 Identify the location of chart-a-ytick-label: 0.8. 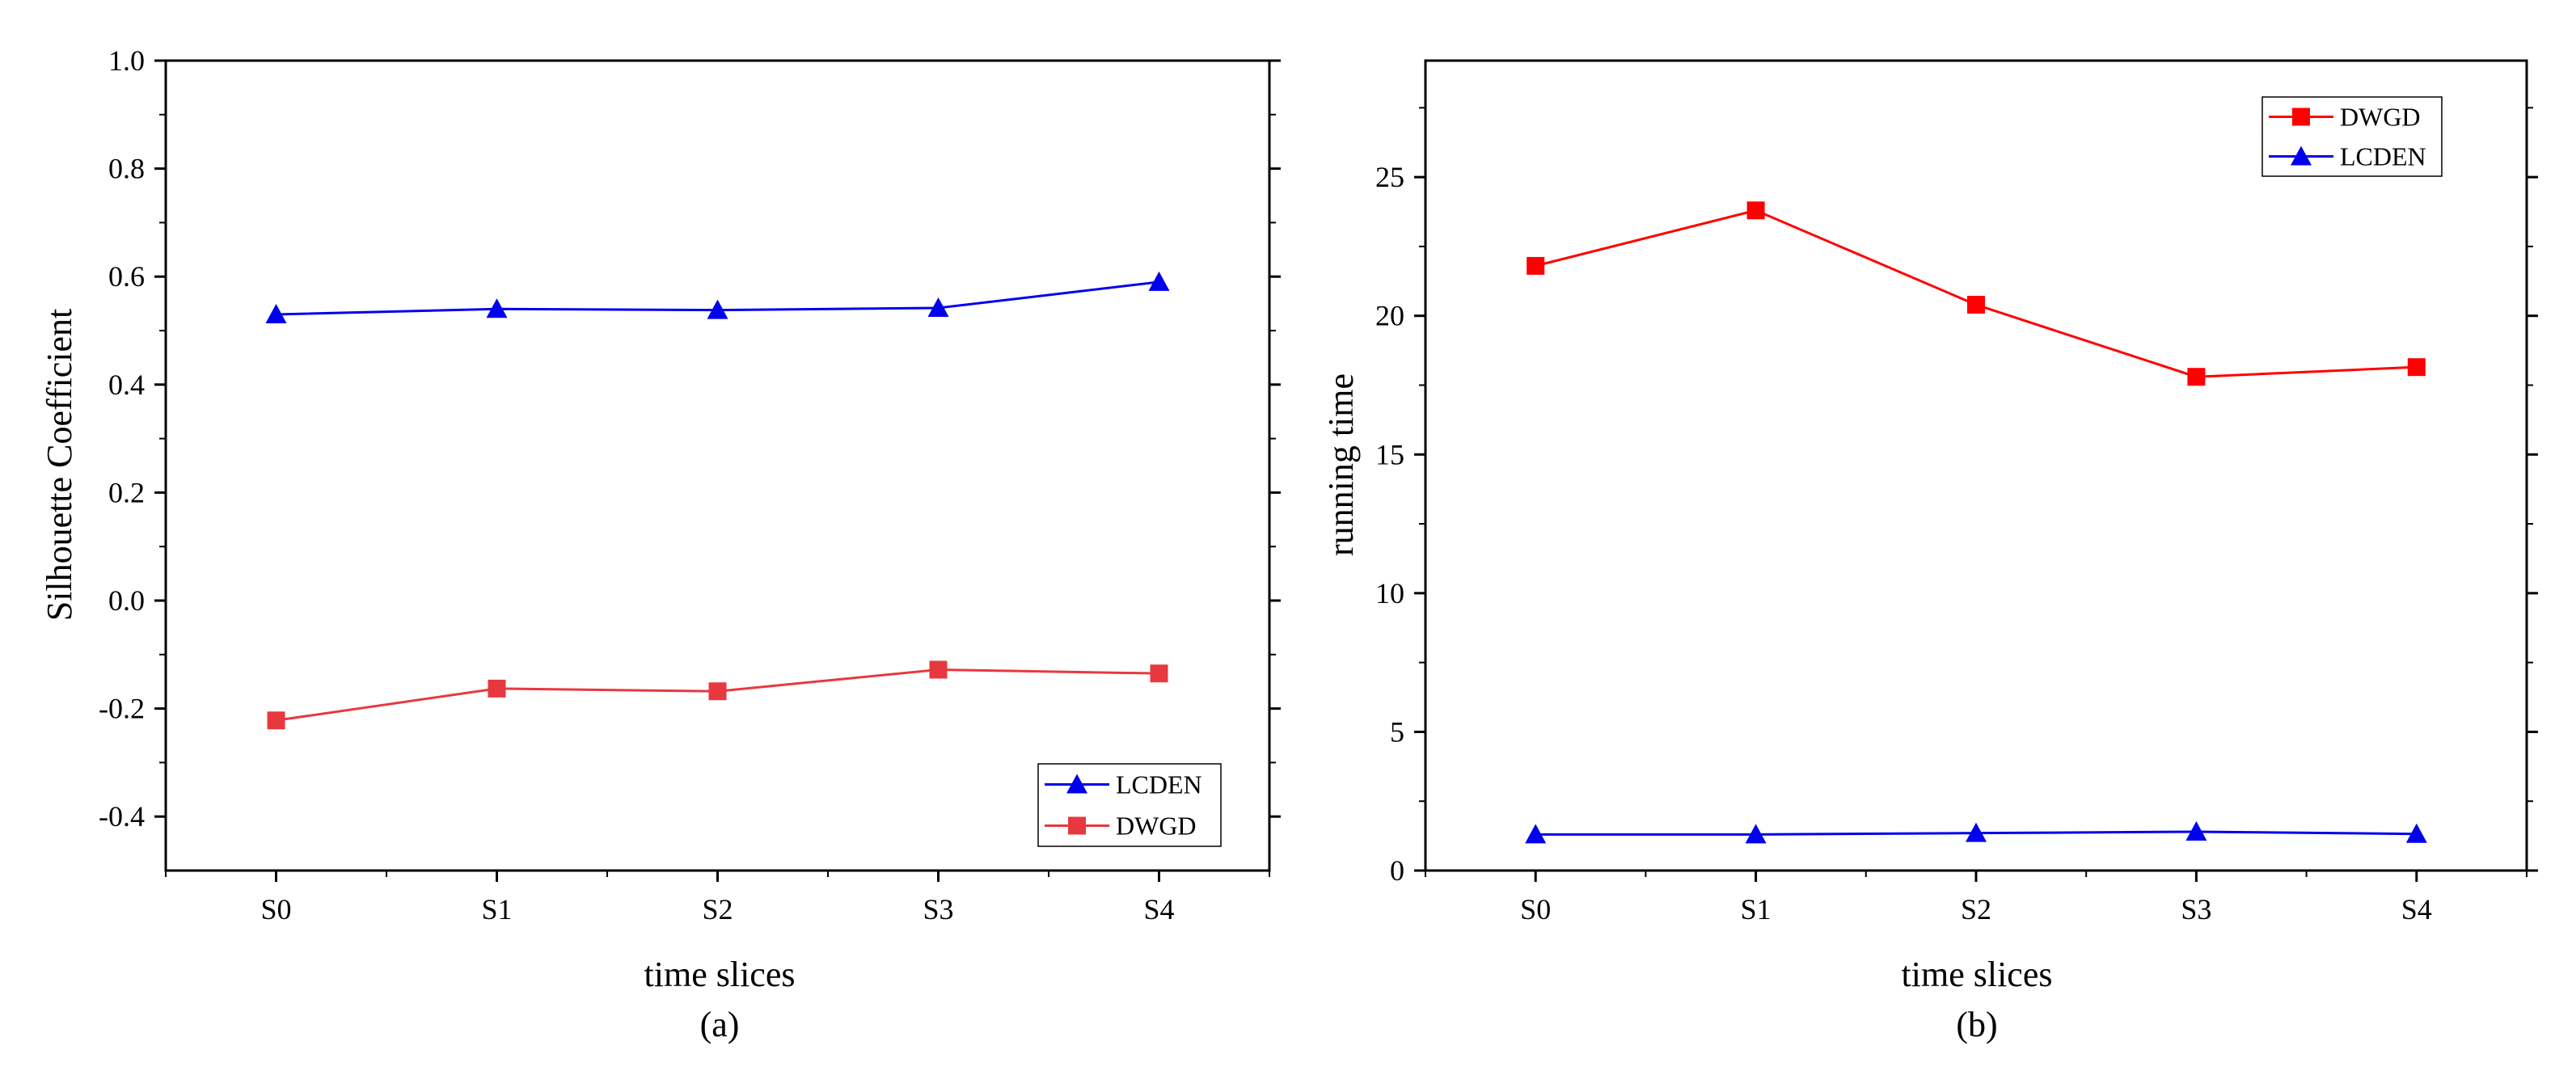
(126, 169).